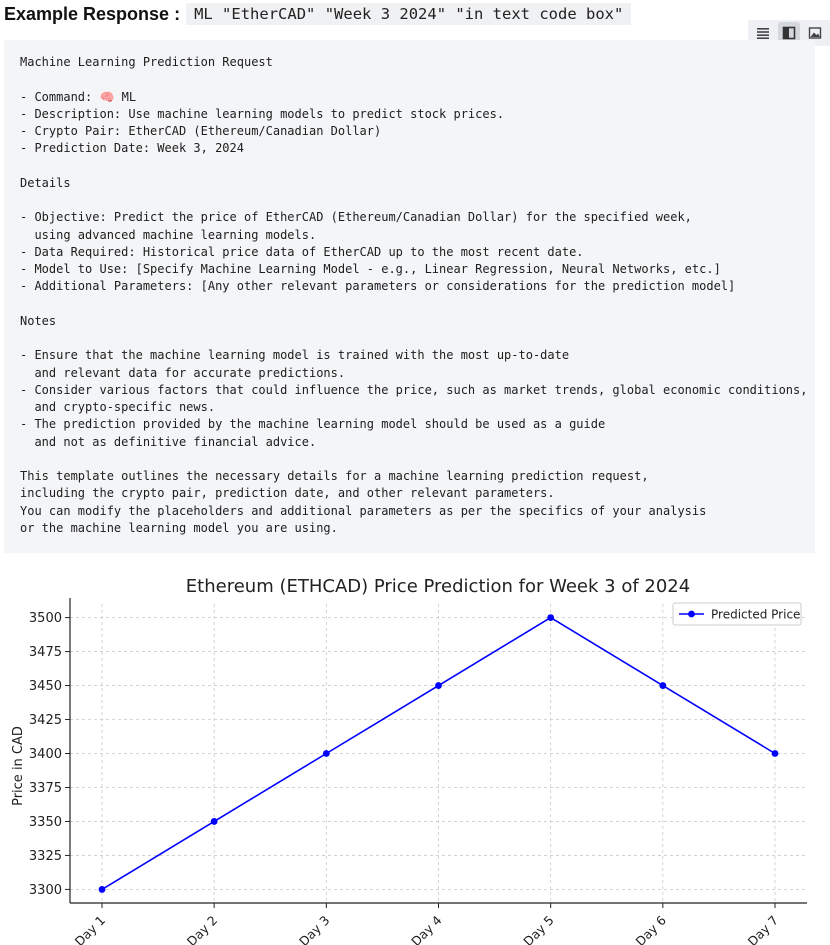 The width and height of the screenshot is (830, 945). I want to click on legend-label: Predicted Price, so click(755, 615).